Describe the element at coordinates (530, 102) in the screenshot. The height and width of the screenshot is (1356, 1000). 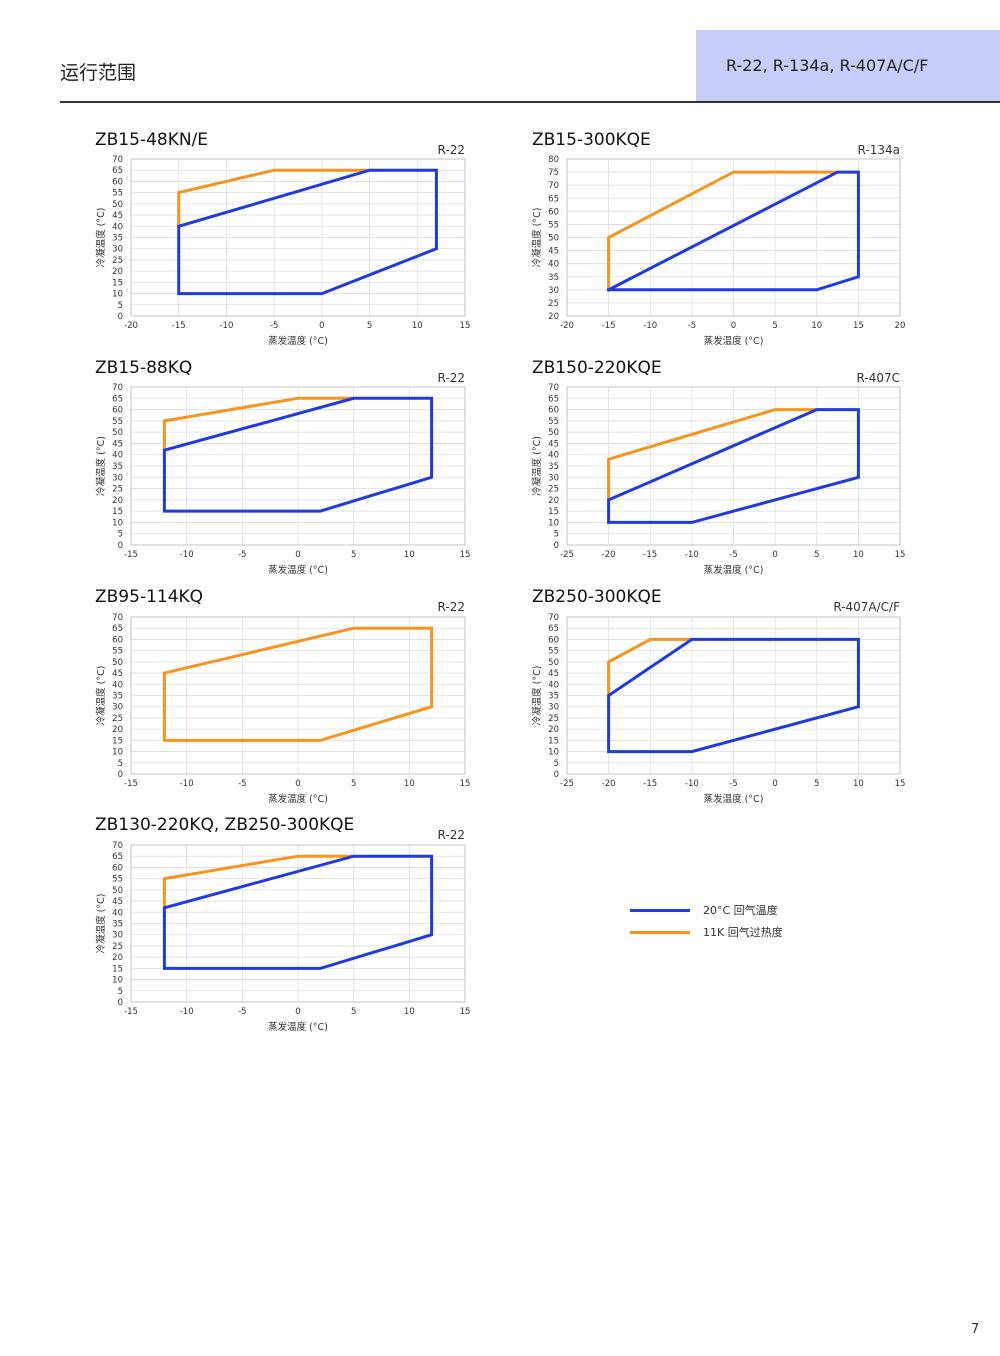
I see `header-divider` at that location.